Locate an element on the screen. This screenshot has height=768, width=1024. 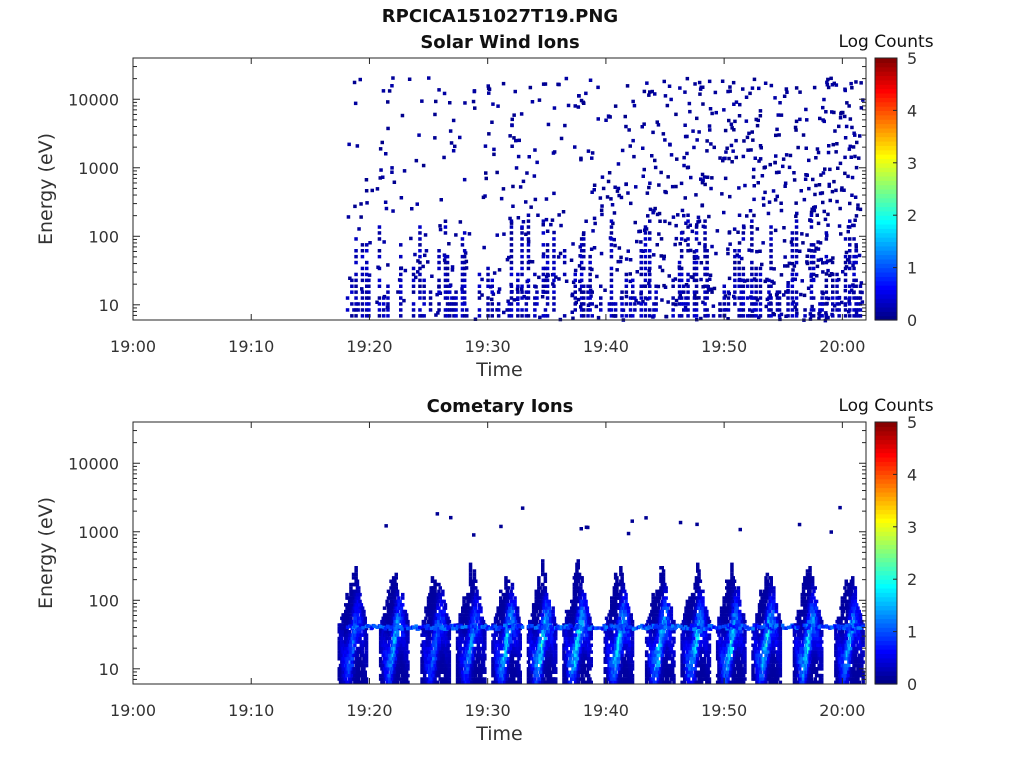
figure-title: RPCICA151027T19.PNG is located at coordinates (500, 16).